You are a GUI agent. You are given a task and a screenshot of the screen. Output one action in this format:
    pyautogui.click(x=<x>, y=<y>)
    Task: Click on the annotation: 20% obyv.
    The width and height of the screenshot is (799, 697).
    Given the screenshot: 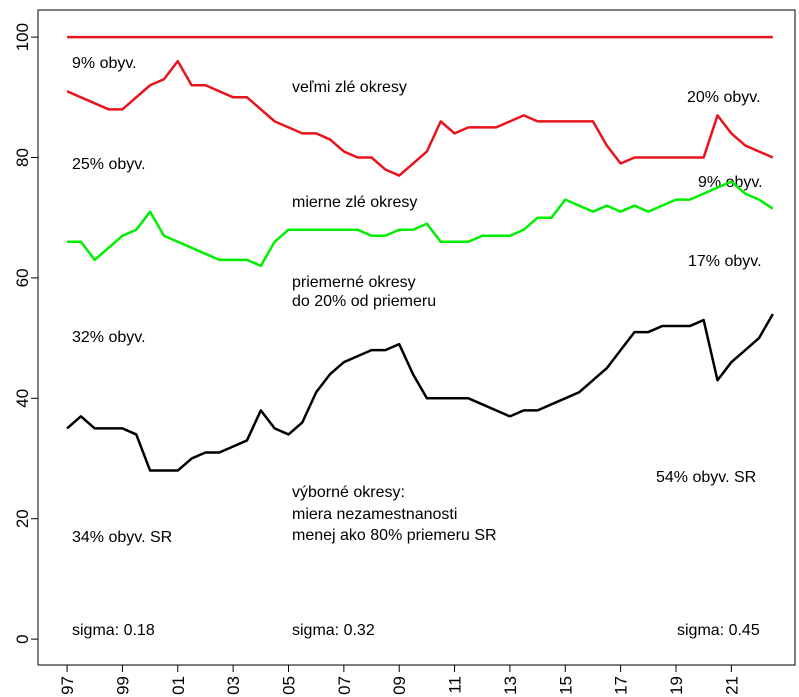 What is the action you would take?
    pyautogui.click(x=724, y=97)
    